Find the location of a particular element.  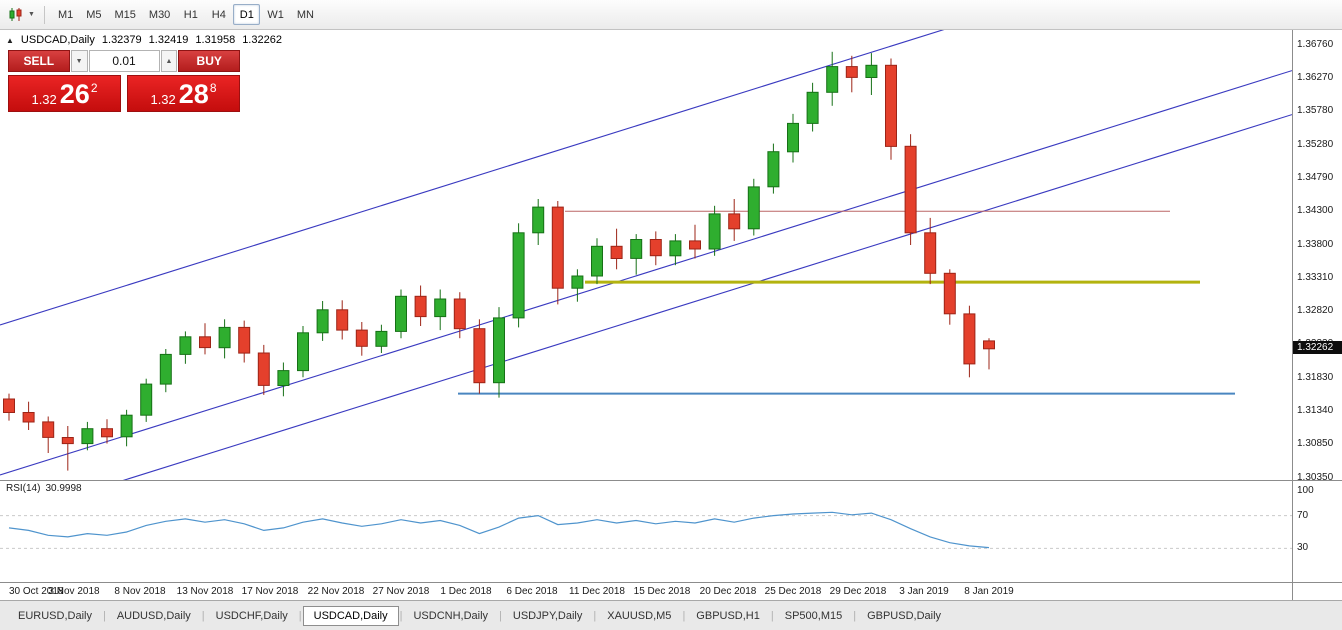

volume-input is located at coordinates (124, 61).